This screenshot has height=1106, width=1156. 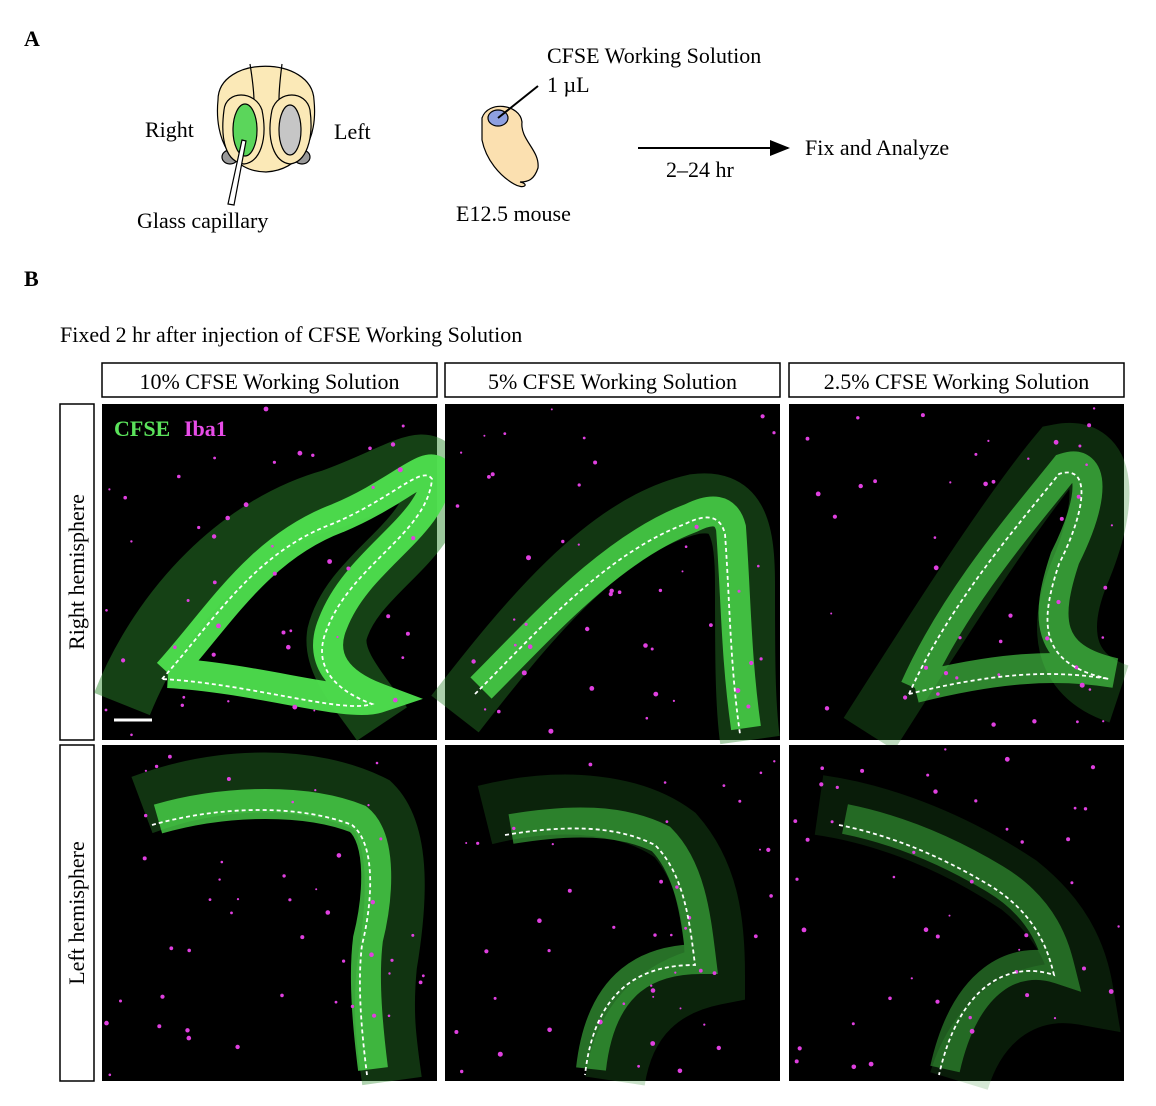 I want to click on volume-label: 1 µL, so click(x=568, y=84).